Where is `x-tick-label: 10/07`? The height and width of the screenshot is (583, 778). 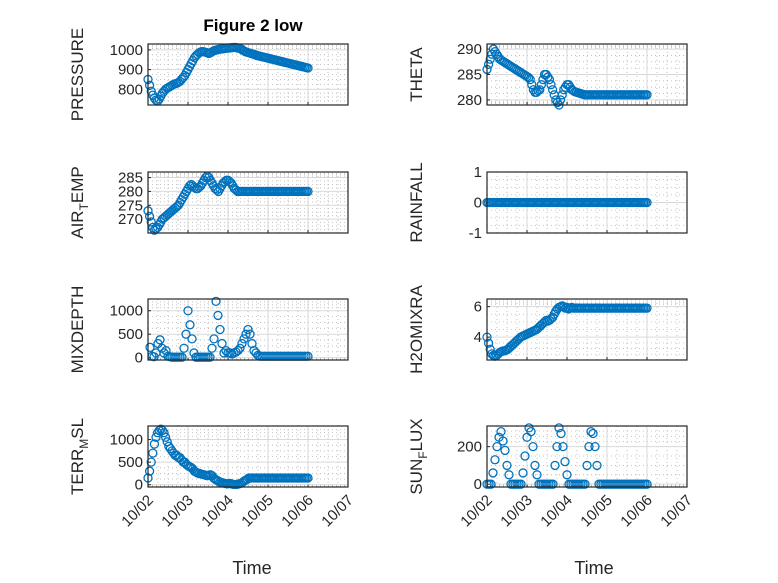
x-tick-label: 10/07 is located at coordinates (676, 511).